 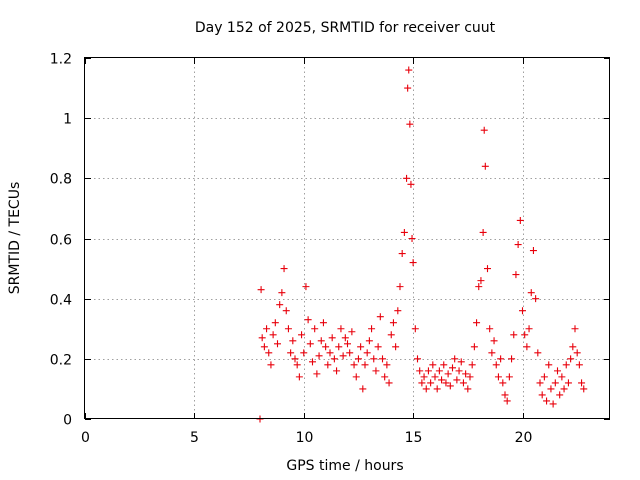 What do you see at coordinates (306, 438) in the screenshot?
I see `x-tick-labels: 0 5 10 15 20` at bounding box center [306, 438].